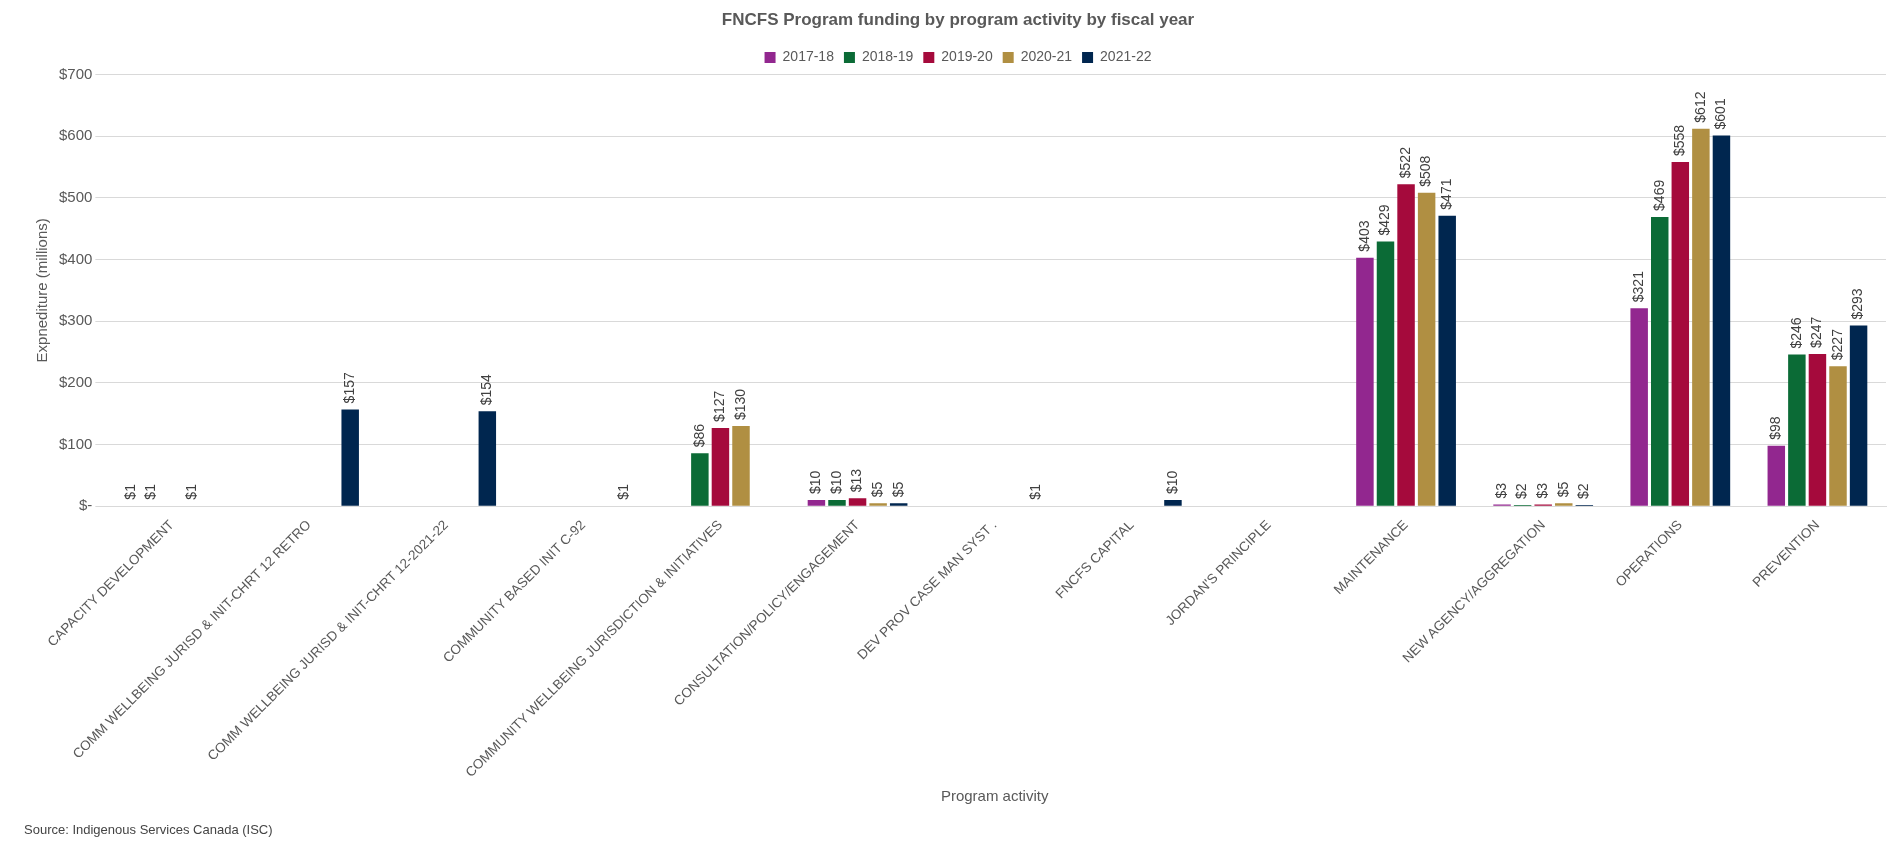 The width and height of the screenshot is (1896, 857). What do you see at coordinates (698, 435) in the screenshot?
I see `data-label: $86` at bounding box center [698, 435].